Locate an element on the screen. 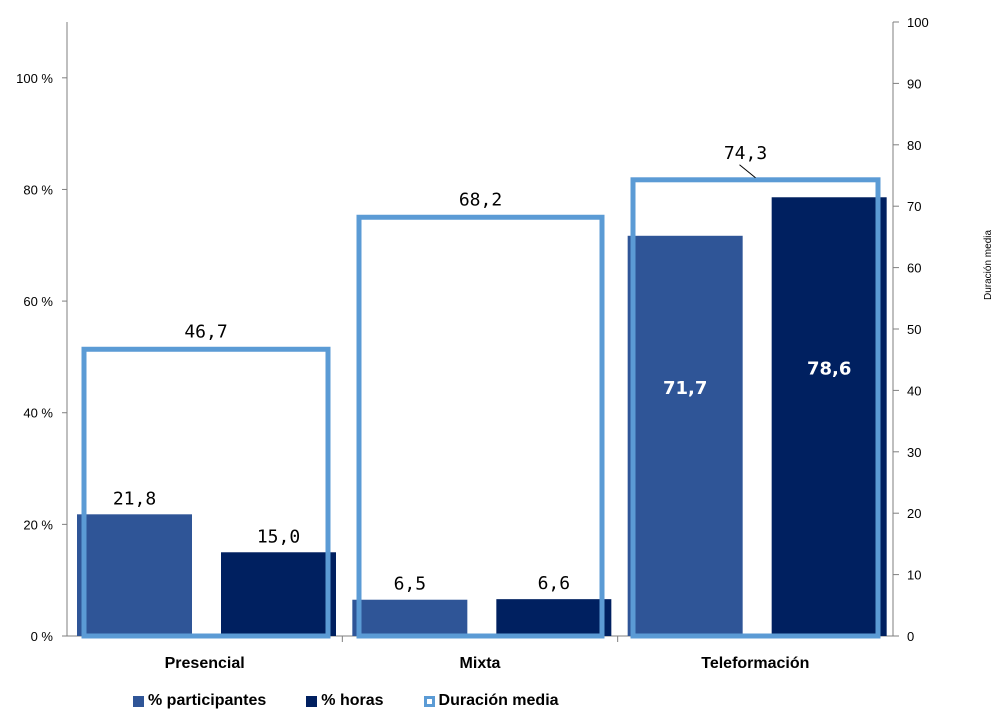 The height and width of the screenshot is (715, 997). duracion-media-label: 68,2 is located at coordinates (480, 199).